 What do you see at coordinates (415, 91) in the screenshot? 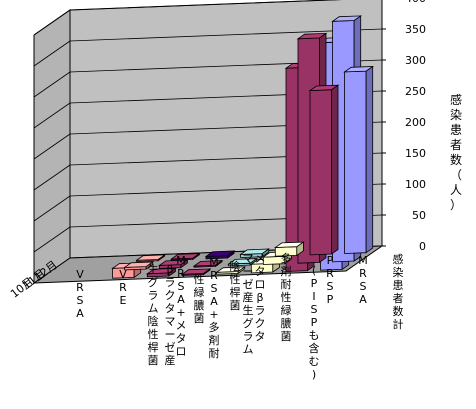
I see `y-tick-label: 250` at bounding box center [415, 91].